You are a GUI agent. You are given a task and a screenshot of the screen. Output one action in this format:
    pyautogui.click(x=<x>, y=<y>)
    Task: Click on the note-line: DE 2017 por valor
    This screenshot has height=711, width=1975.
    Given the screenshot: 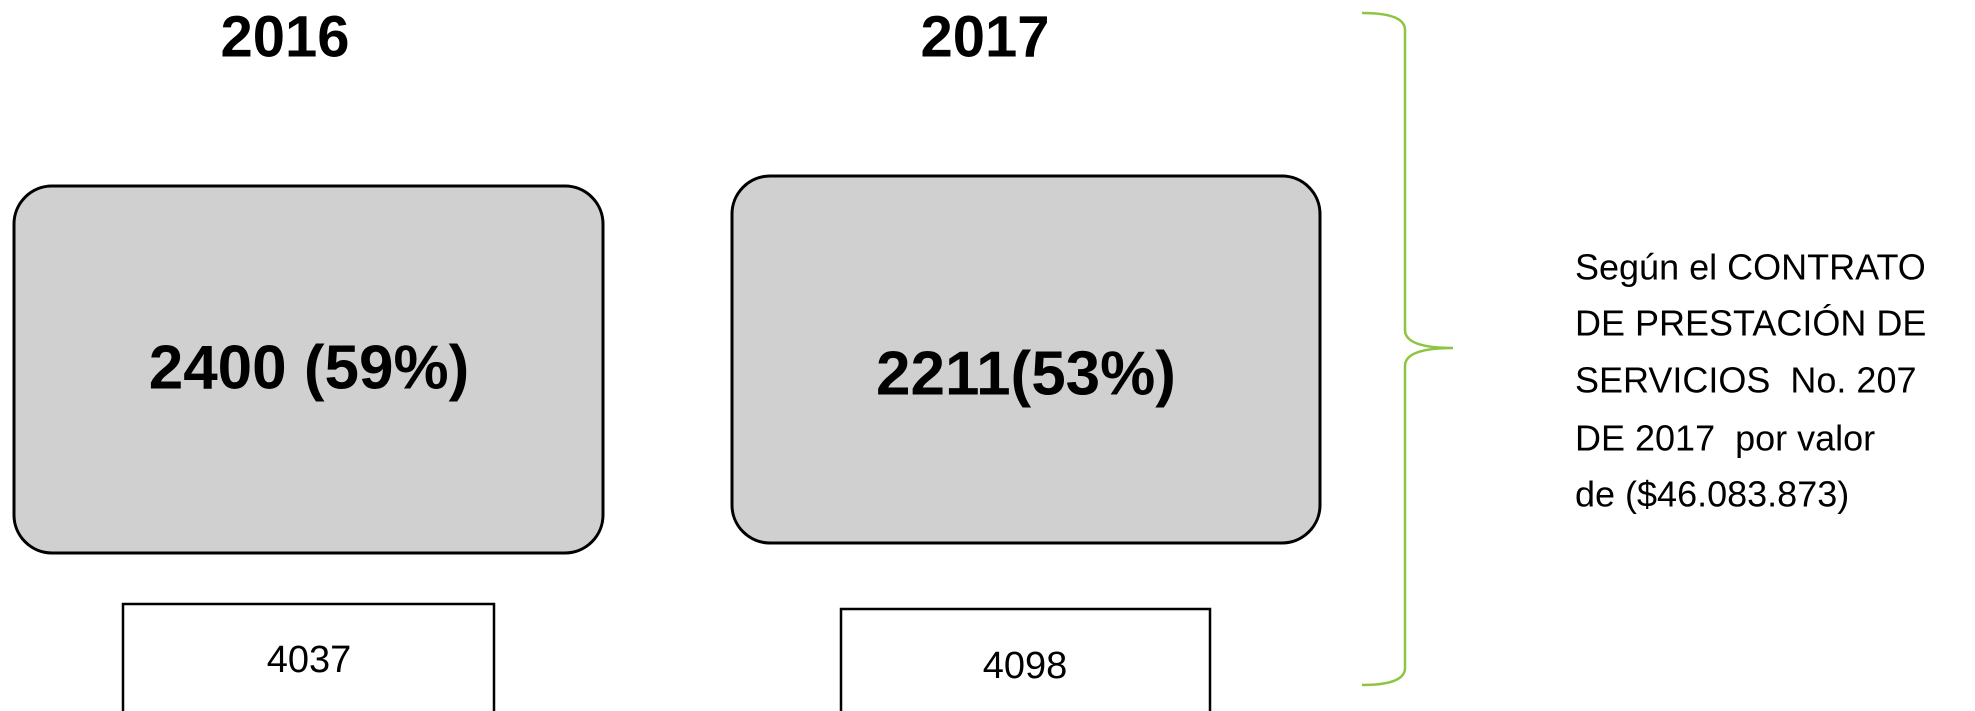 What is the action you would take?
    pyautogui.click(x=1725, y=438)
    